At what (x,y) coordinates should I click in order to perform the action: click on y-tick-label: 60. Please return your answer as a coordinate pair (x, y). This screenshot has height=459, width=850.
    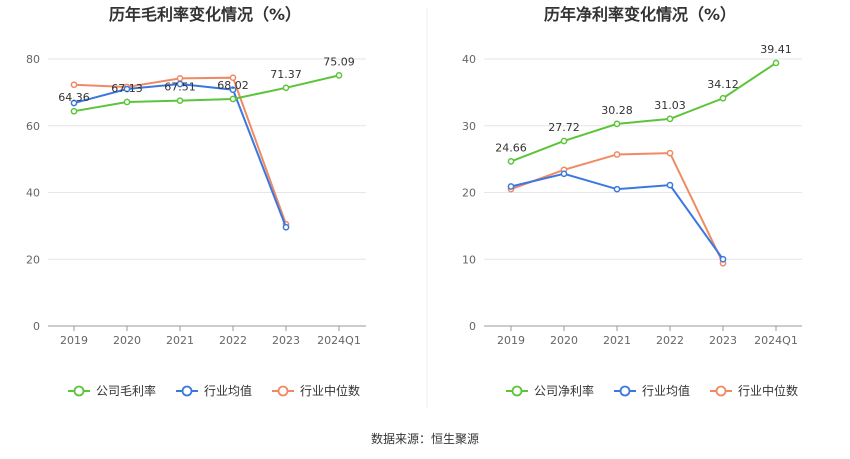
    Looking at the image, I should click on (33, 126).